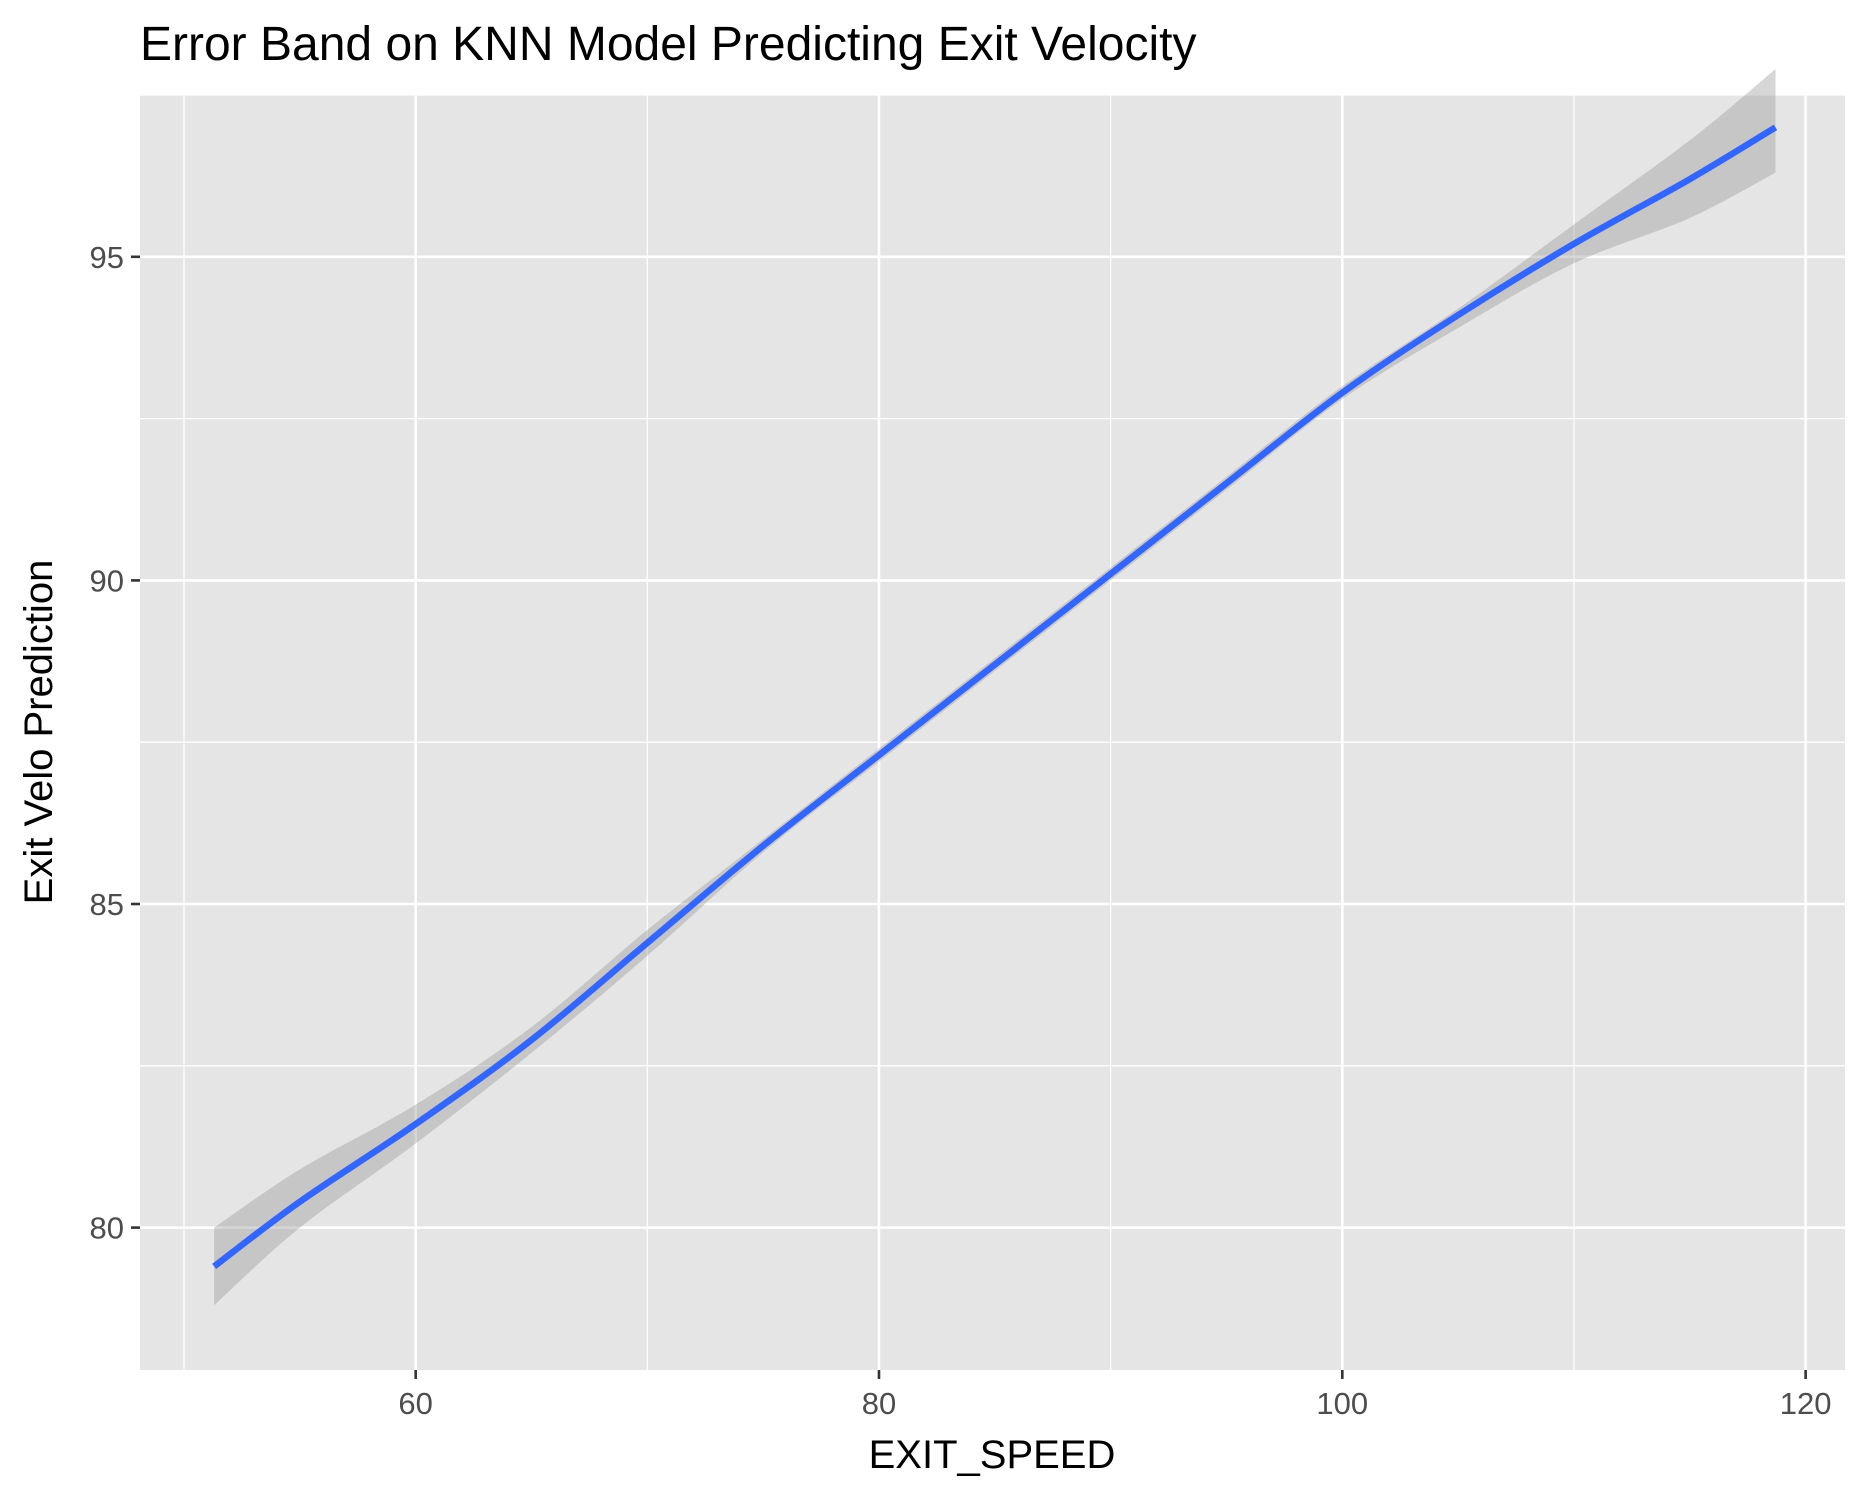  What do you see at coordinates (992, 1455) in the screenshot?
I see `x-axis-title: EXIT_SPEED` at bounding box center [992, 1455].